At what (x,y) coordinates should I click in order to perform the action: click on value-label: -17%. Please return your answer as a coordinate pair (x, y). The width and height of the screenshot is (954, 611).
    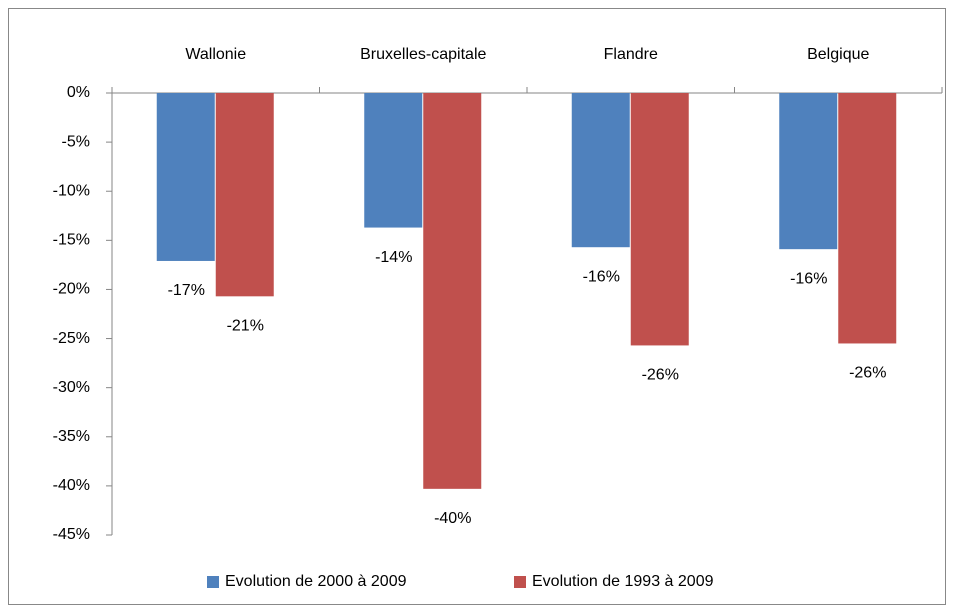
    Looking at the image, I should click on (186, 290).